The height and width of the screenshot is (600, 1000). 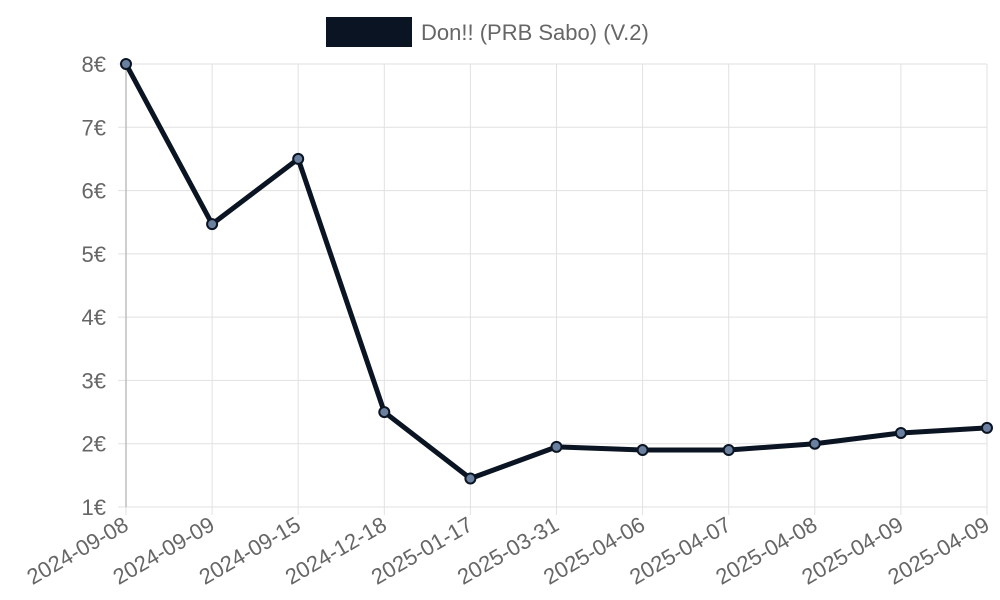 What do you see at coordinates (369, 32) in the screenshot?
I see `legend-swatch` at bounding box center [369, 32].